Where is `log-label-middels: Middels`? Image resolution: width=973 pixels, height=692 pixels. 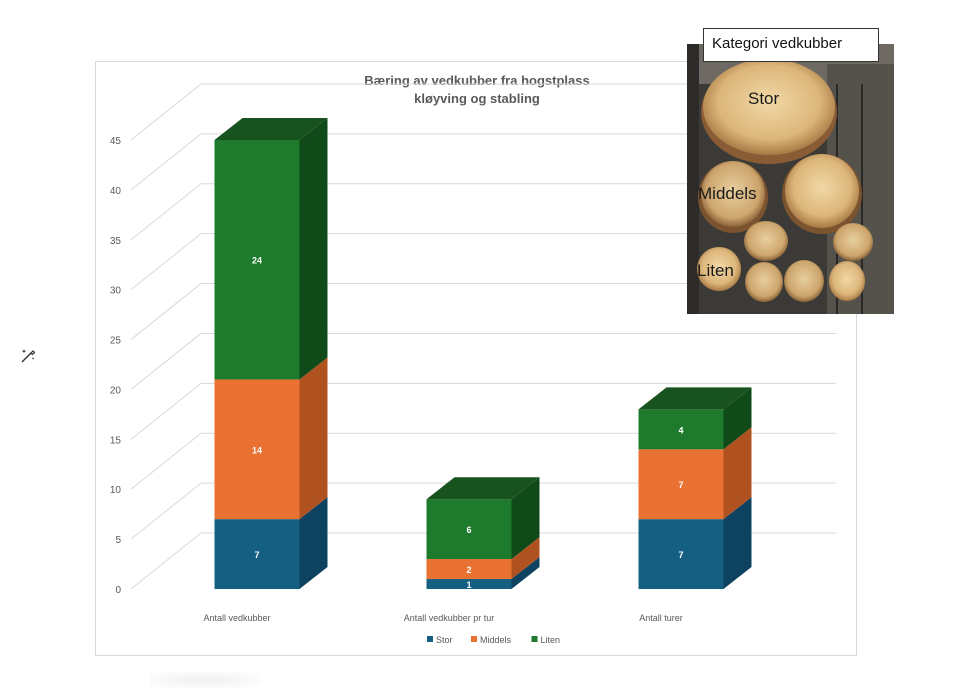 log-label-middels: Middels is located at coordinates (727, 193).